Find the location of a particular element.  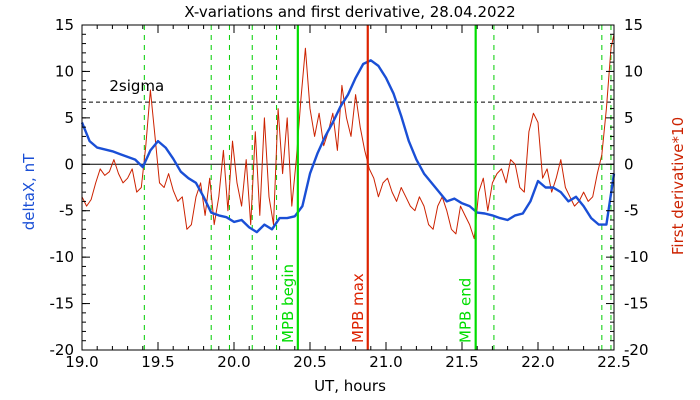

y-right-tick-label-3: 0 is located at coordinates (629, 164).